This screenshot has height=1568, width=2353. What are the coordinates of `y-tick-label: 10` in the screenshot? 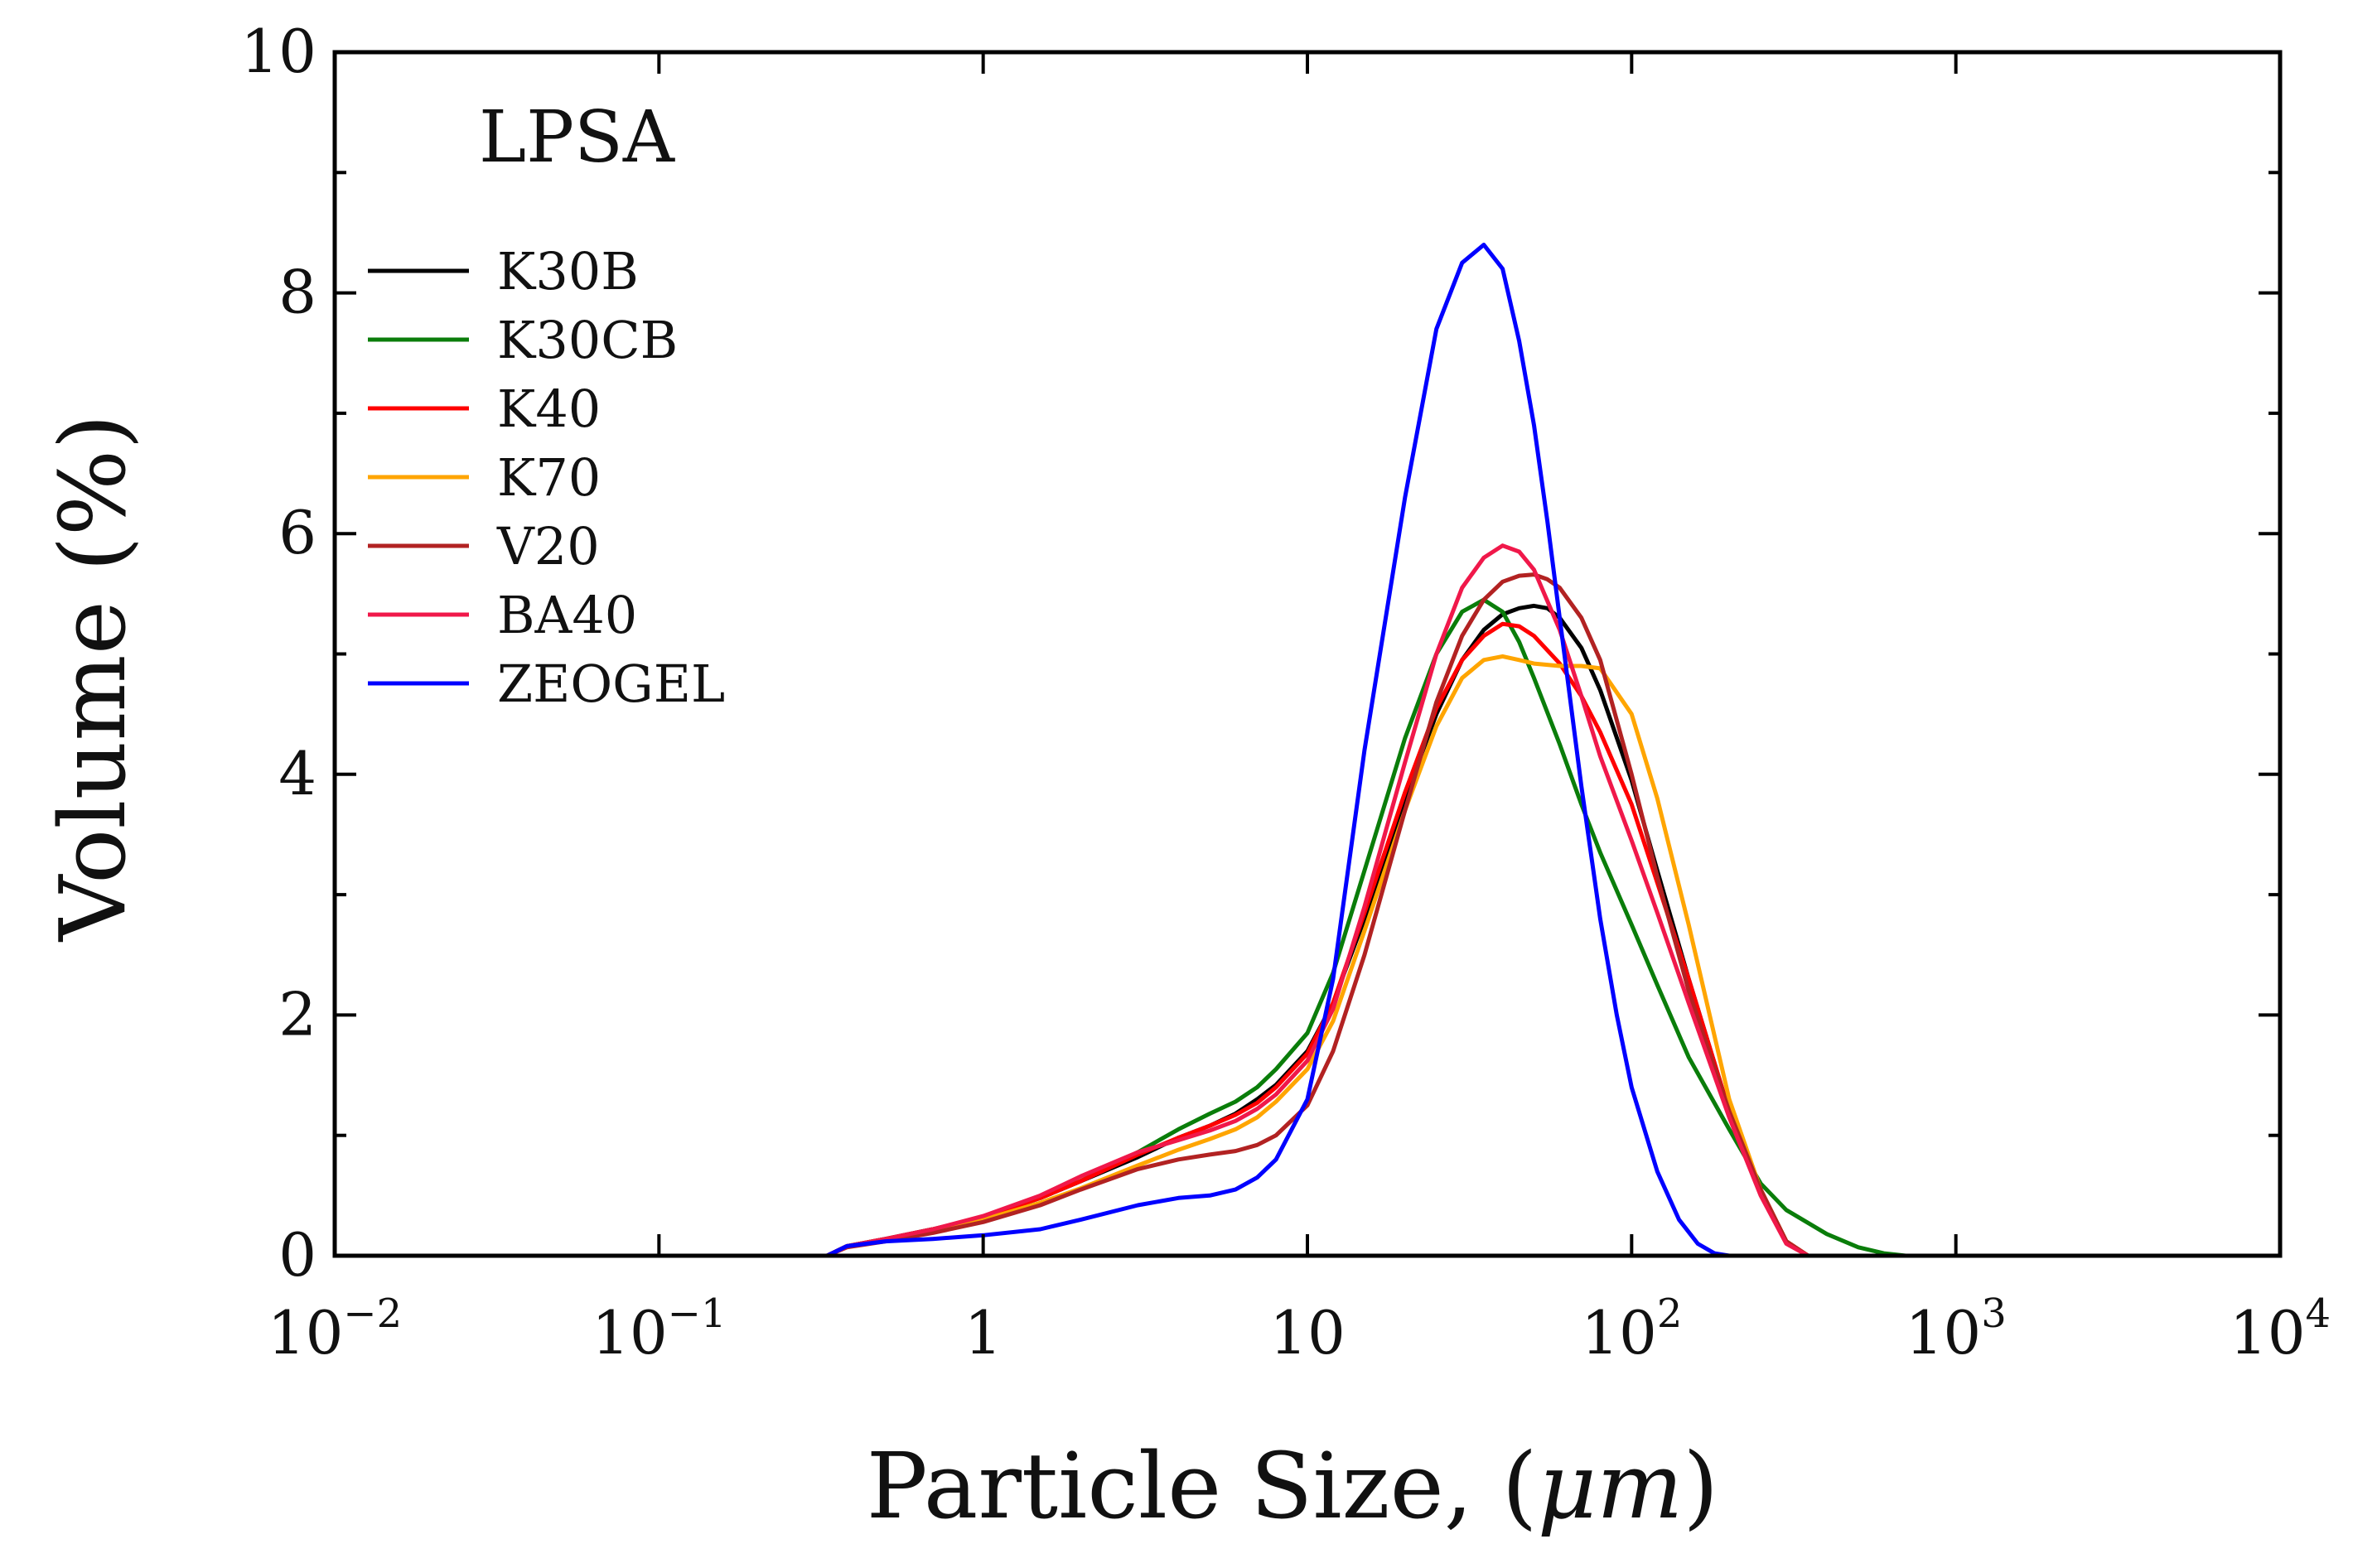 It's located at (278, 51).